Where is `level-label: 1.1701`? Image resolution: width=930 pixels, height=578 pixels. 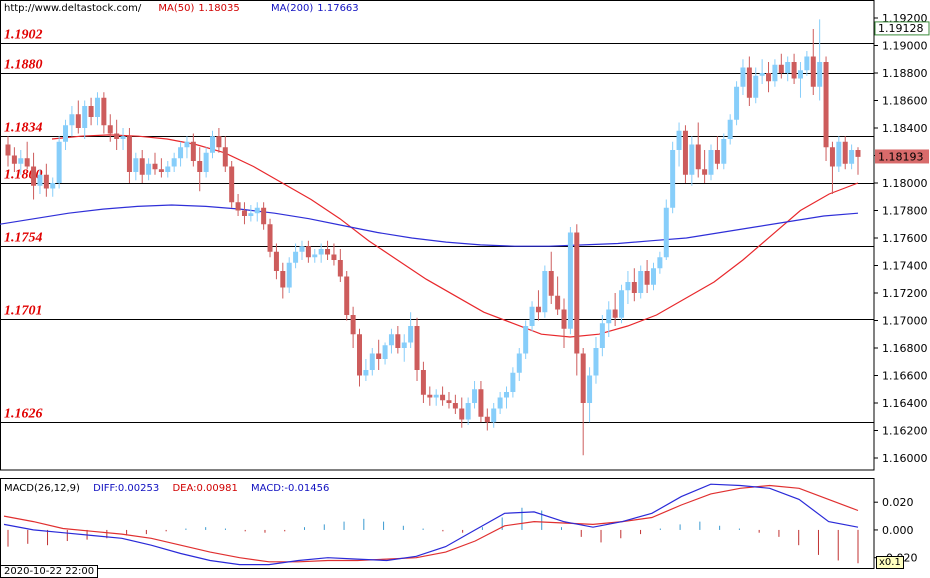
level-label: 1.1701 is located at coordinates (23, 311).